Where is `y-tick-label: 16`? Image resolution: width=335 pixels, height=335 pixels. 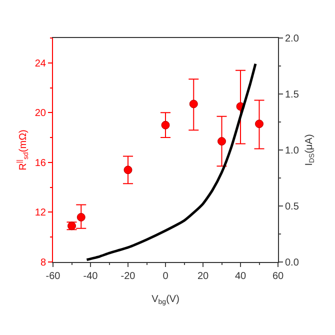
y-tick-label: 16 is located at coordinates (40, 163).